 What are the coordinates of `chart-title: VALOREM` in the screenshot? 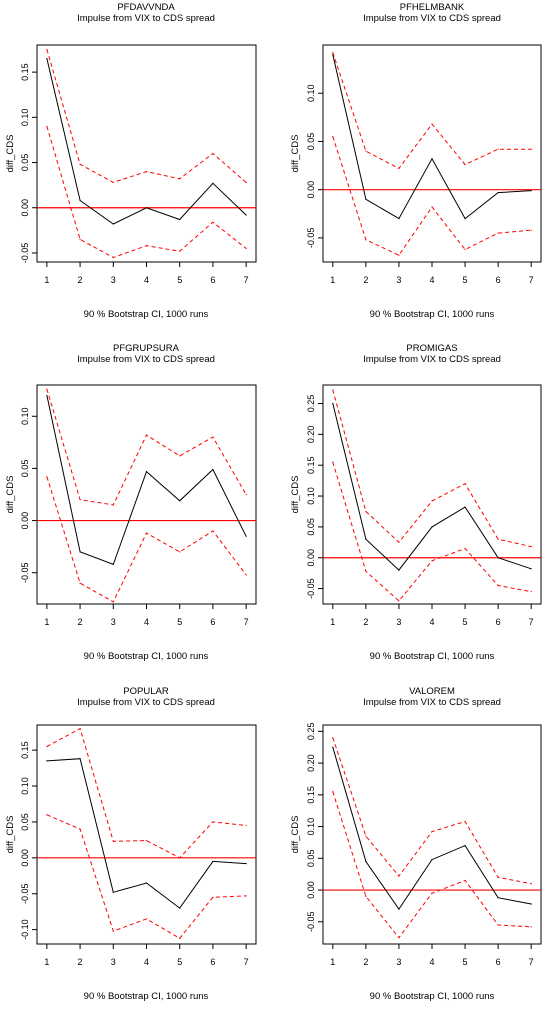 It's located at (432, 691).